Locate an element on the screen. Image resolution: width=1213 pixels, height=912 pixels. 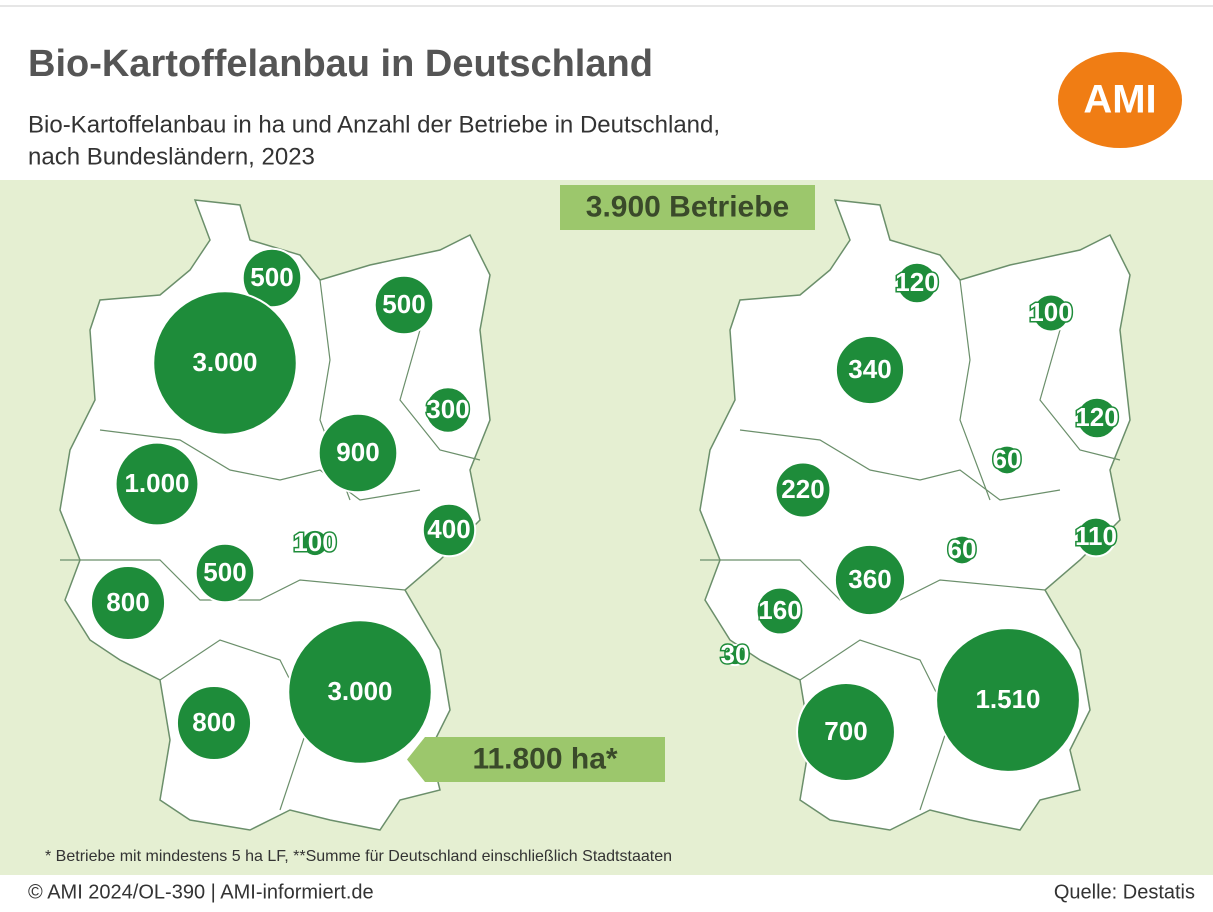
bubble-label: 400 is located at coordinates (448, 529).